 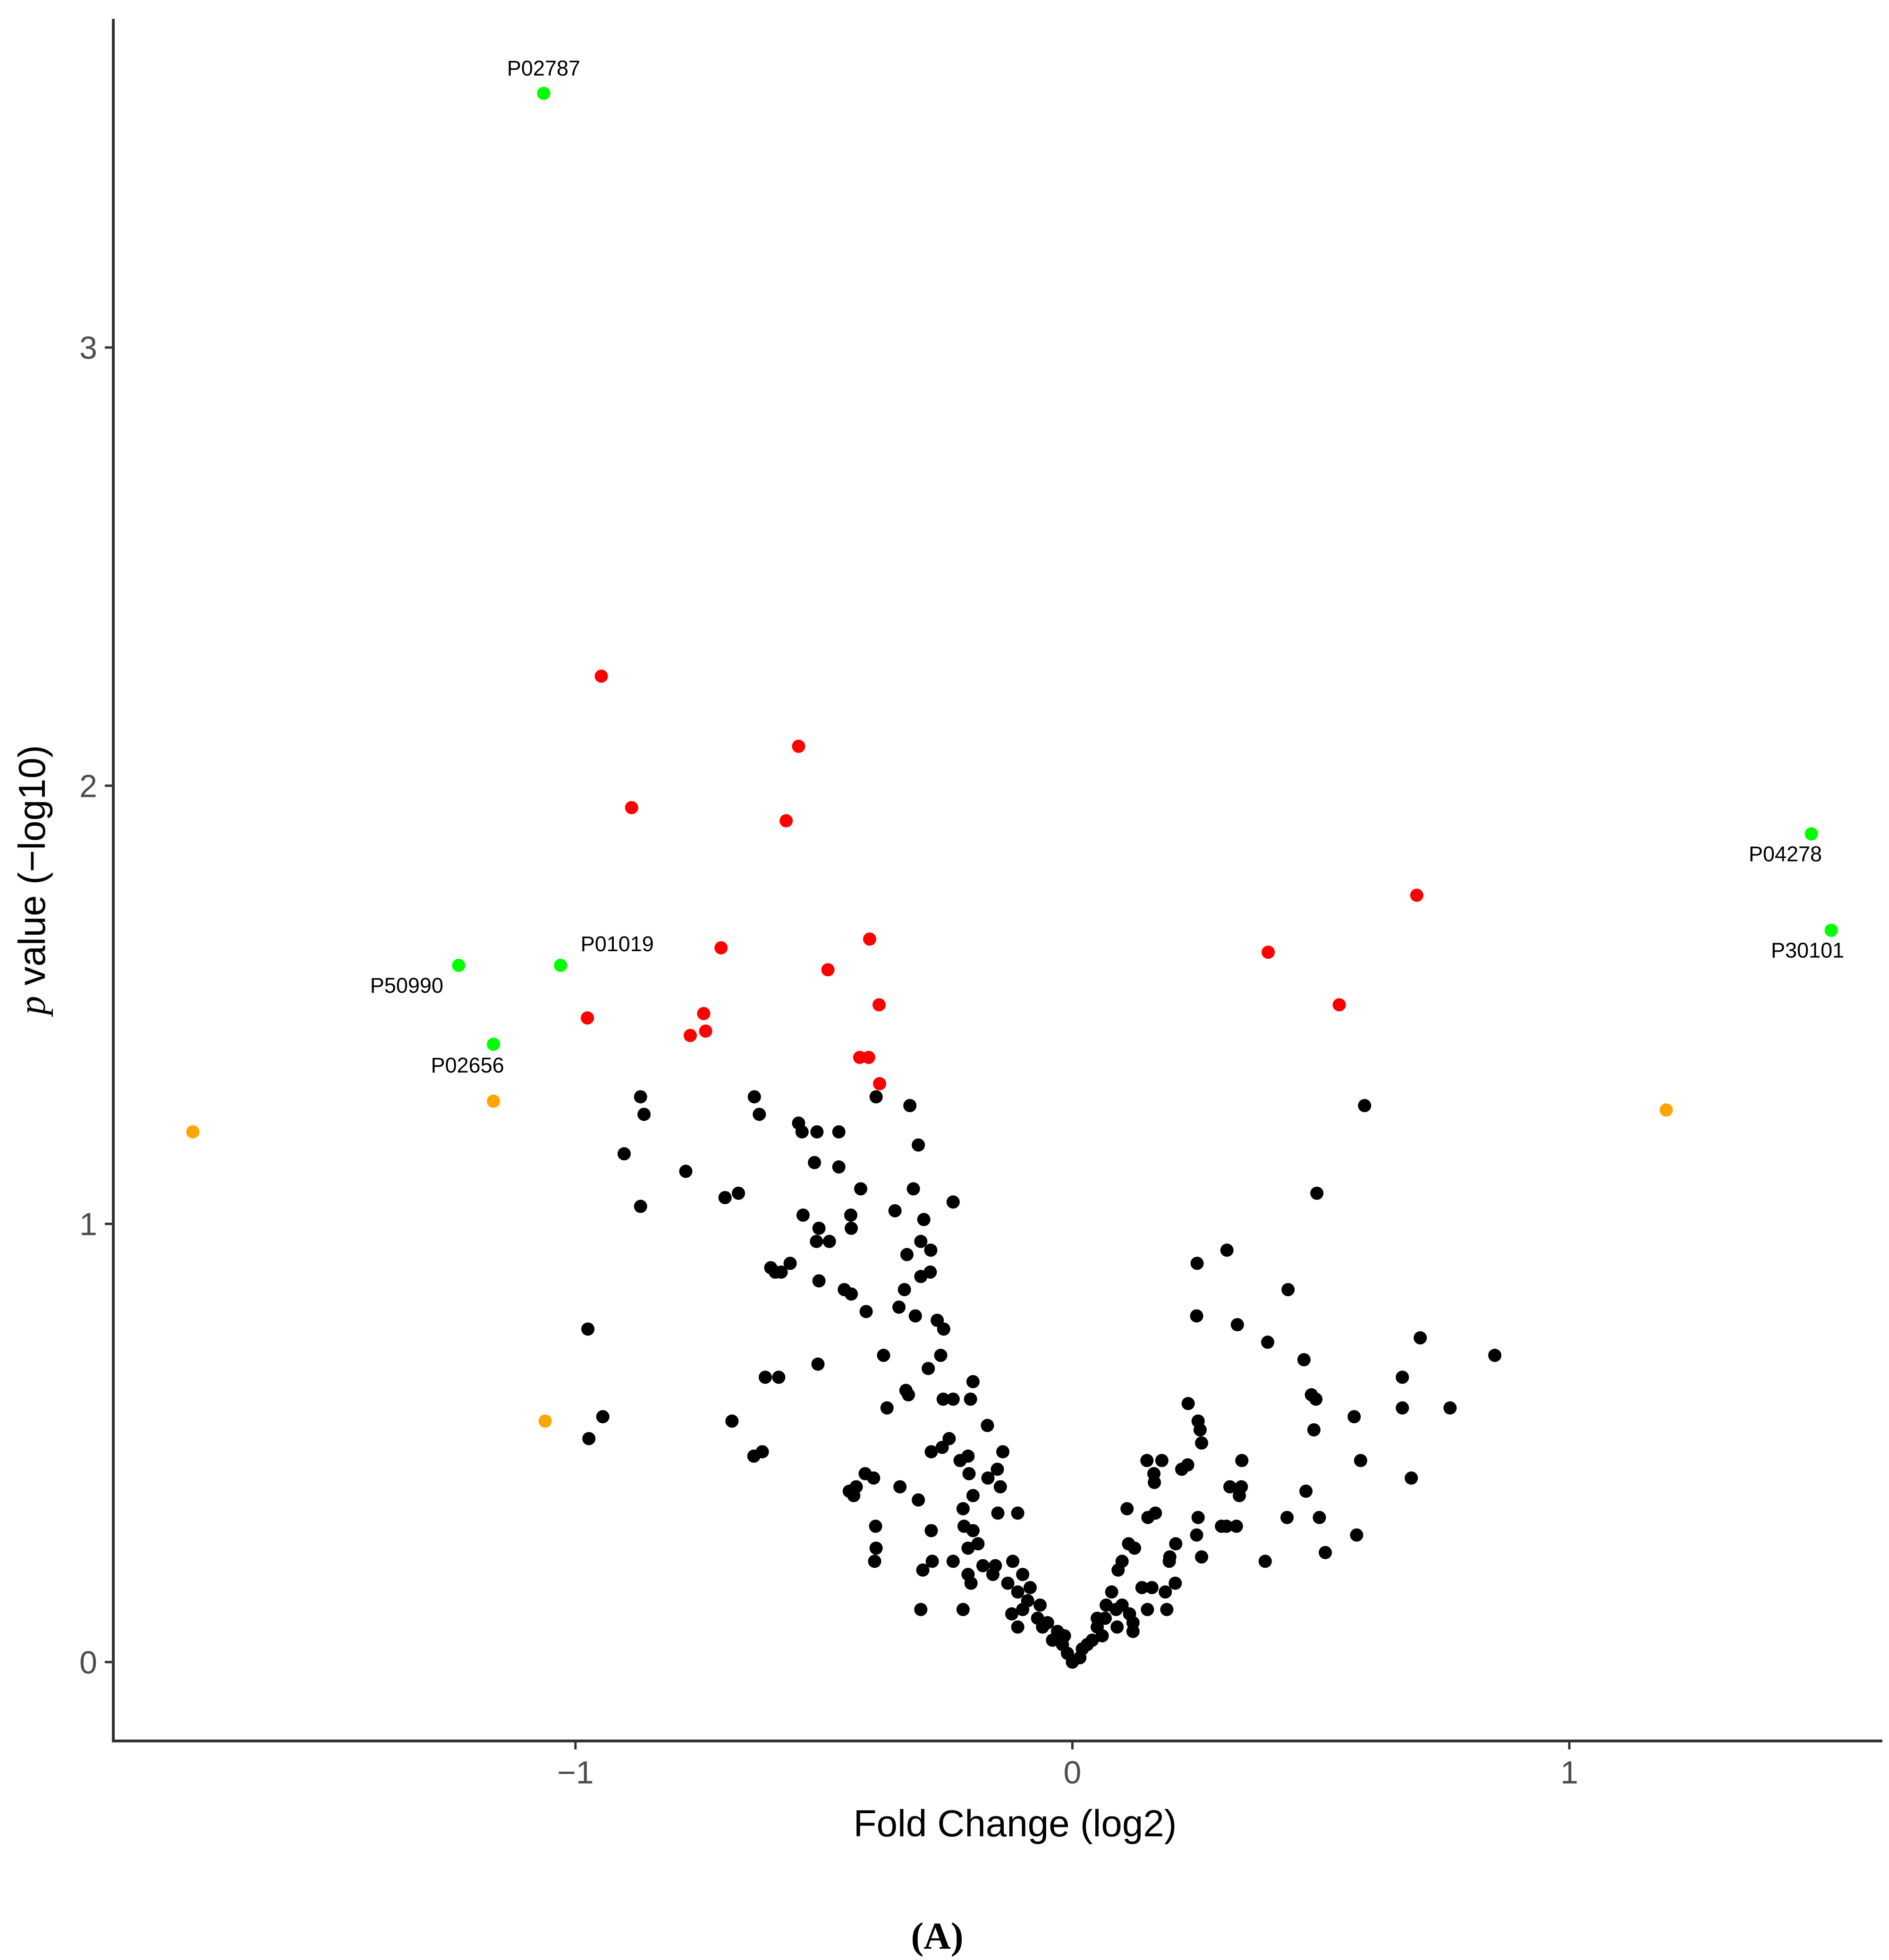 I want to click on point-label-p02656: P02656, so click(x=467, y=1065).